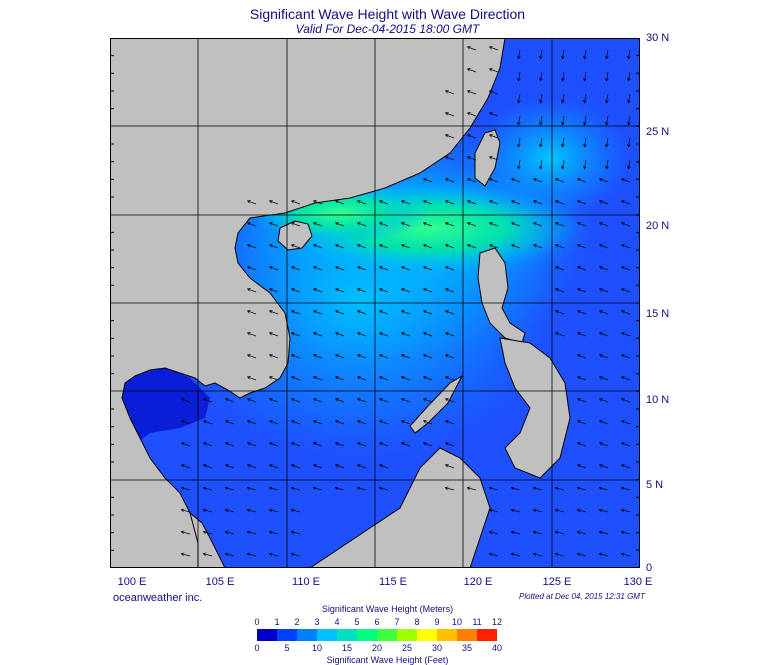  Describe the element at coordinates (158, 598) in the screenshot. I see `credit-text: oceanweather inc.` at that location.